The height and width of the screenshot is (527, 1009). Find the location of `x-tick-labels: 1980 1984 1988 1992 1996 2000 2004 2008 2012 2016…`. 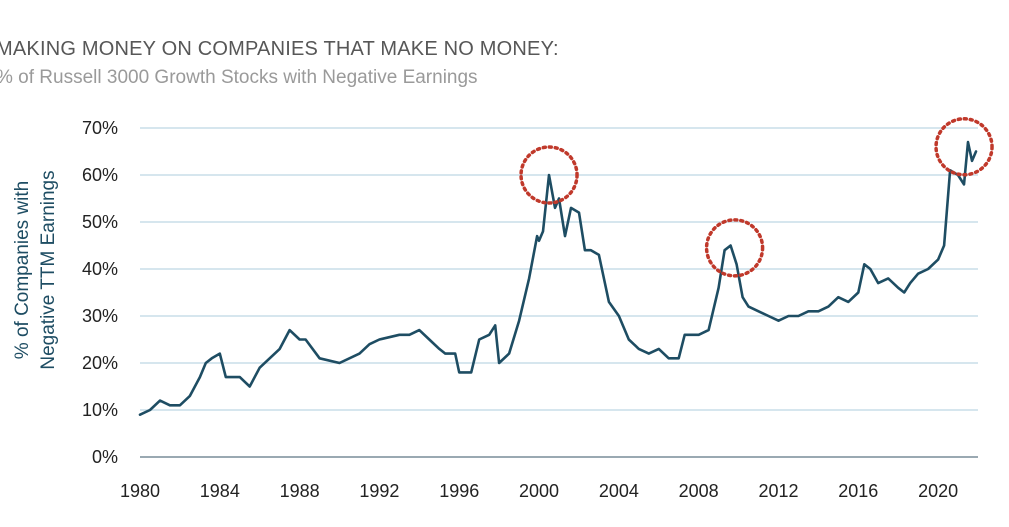

x-tick-labels: 1980 1984 1988 1992 1996 2000 2004 2008 2012 2016… is located at coordinates (539, 491).